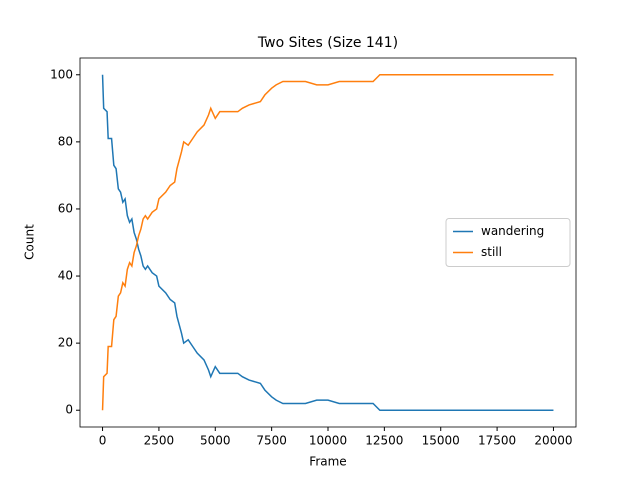  I want to click on legend-box, so click(508, 242).